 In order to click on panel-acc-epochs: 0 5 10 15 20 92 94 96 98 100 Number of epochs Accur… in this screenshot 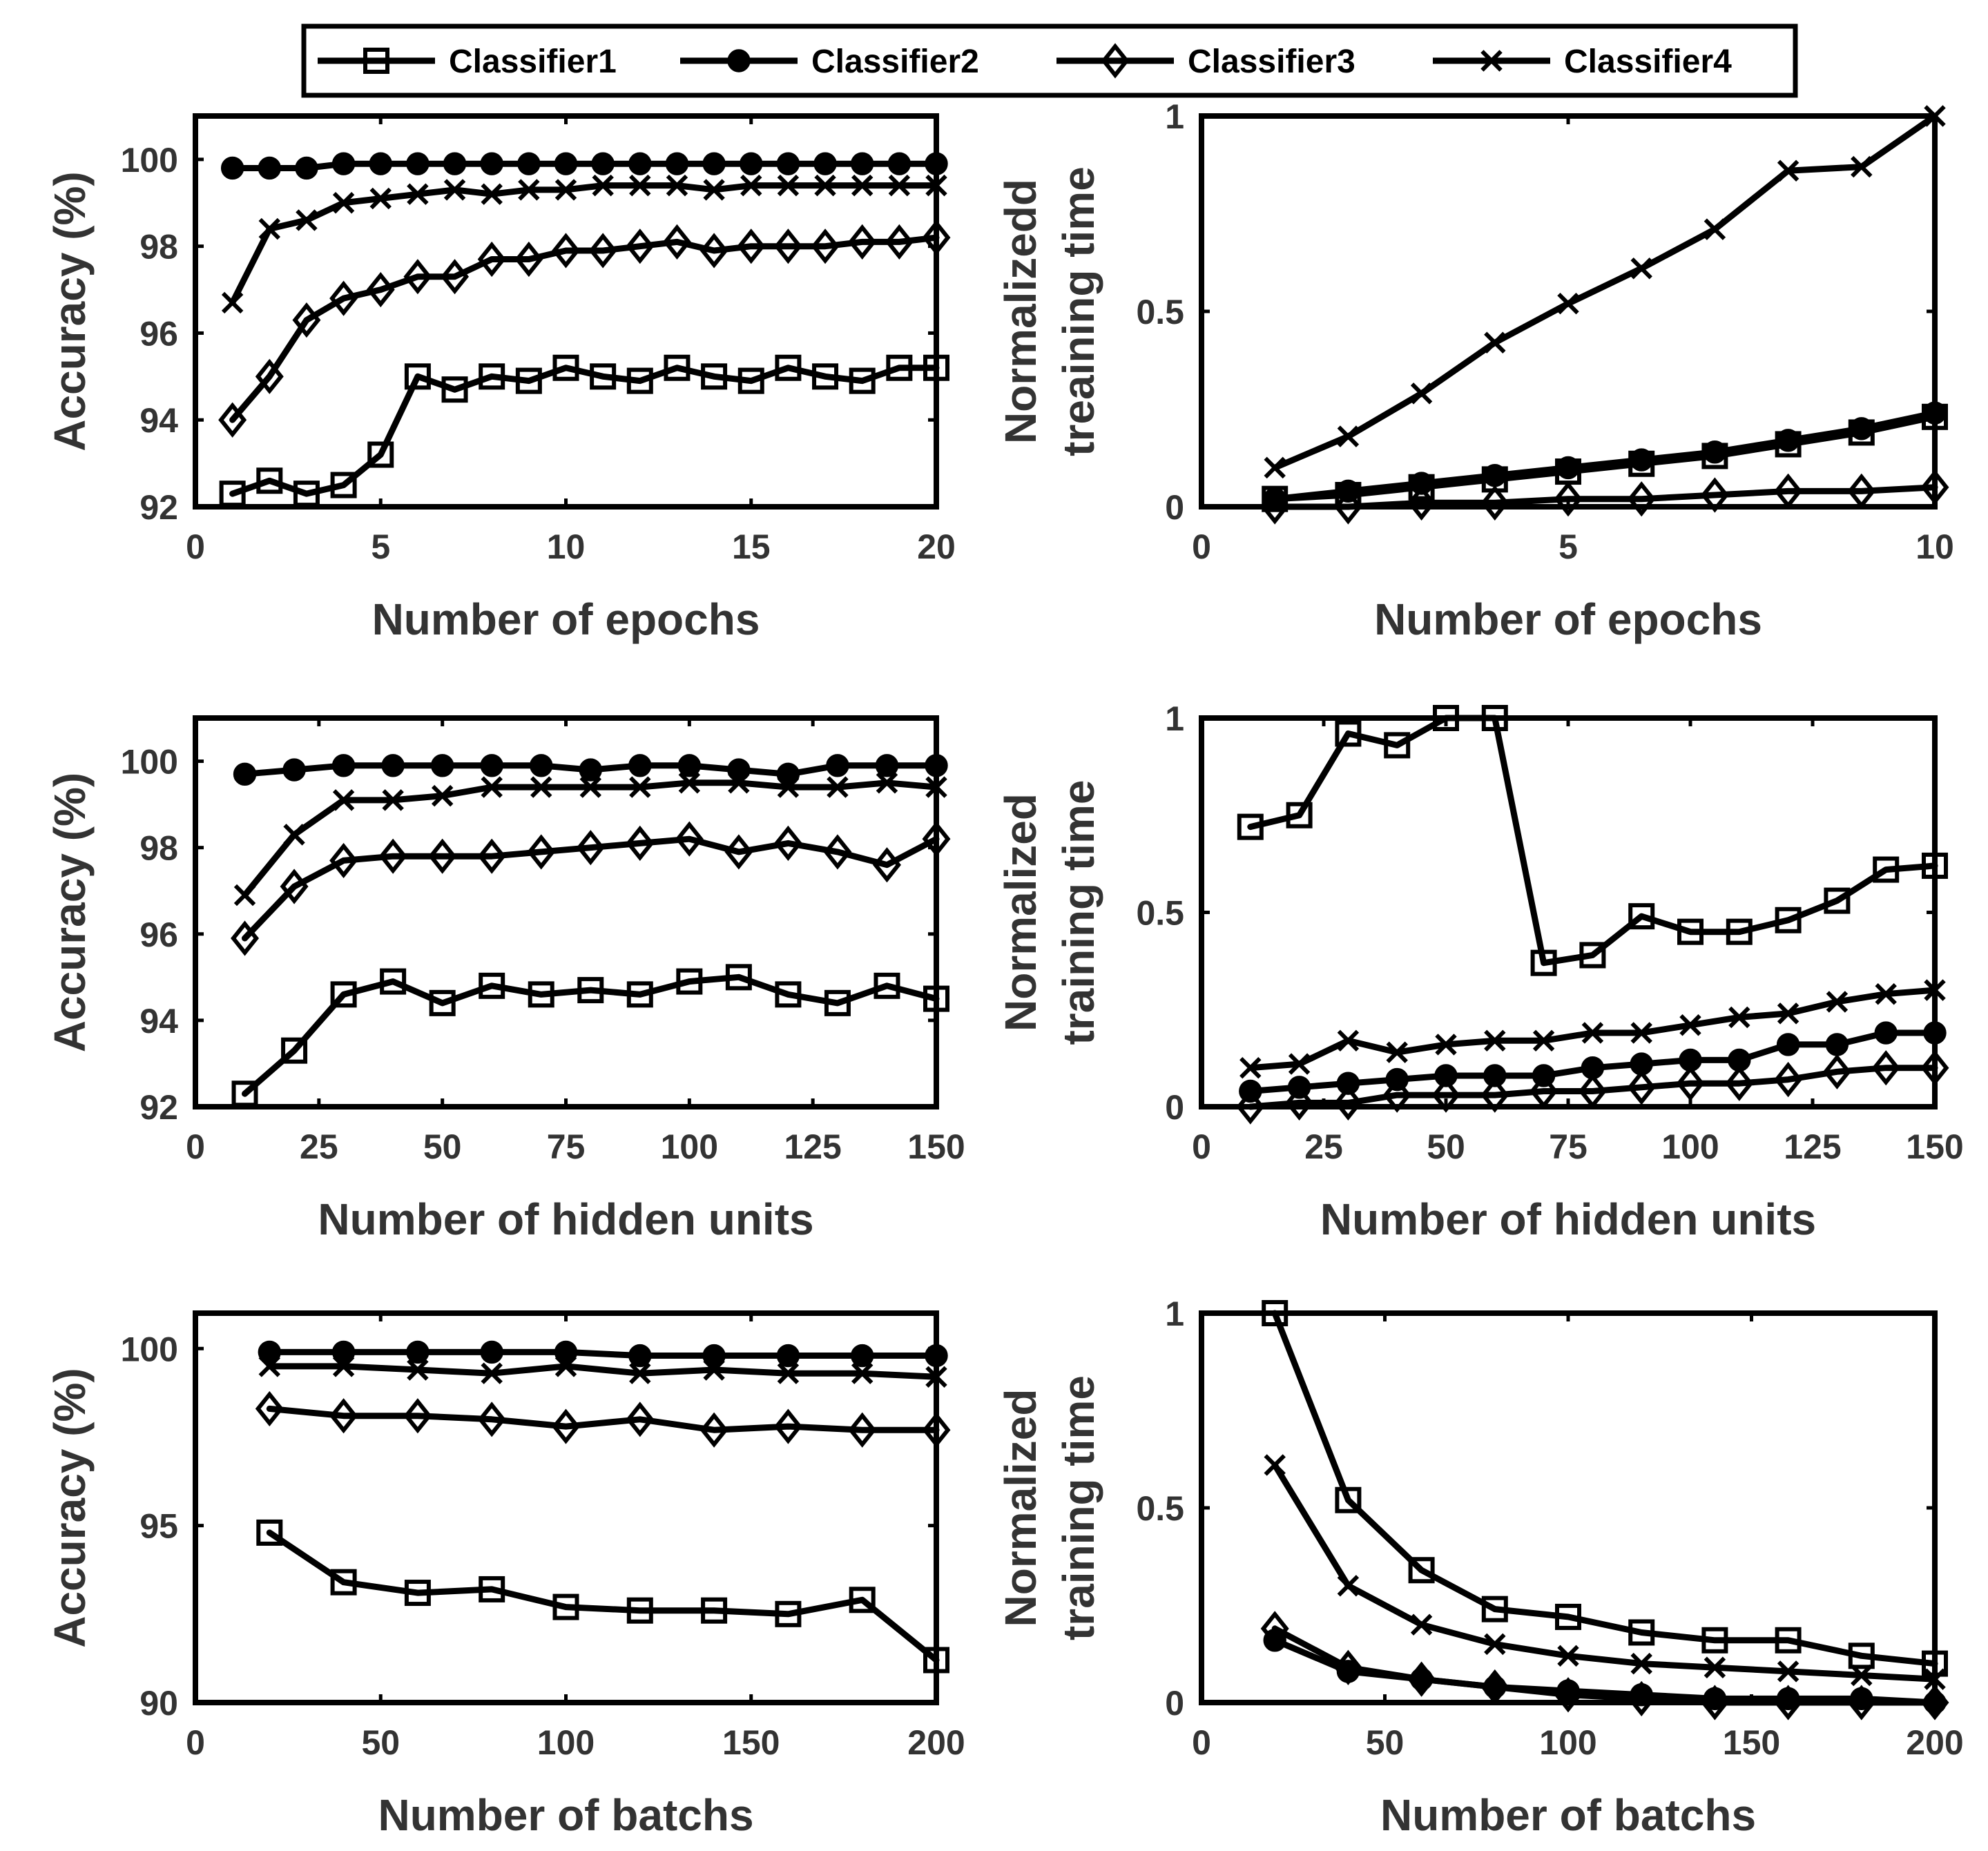, I will do `click(501, 378)`.